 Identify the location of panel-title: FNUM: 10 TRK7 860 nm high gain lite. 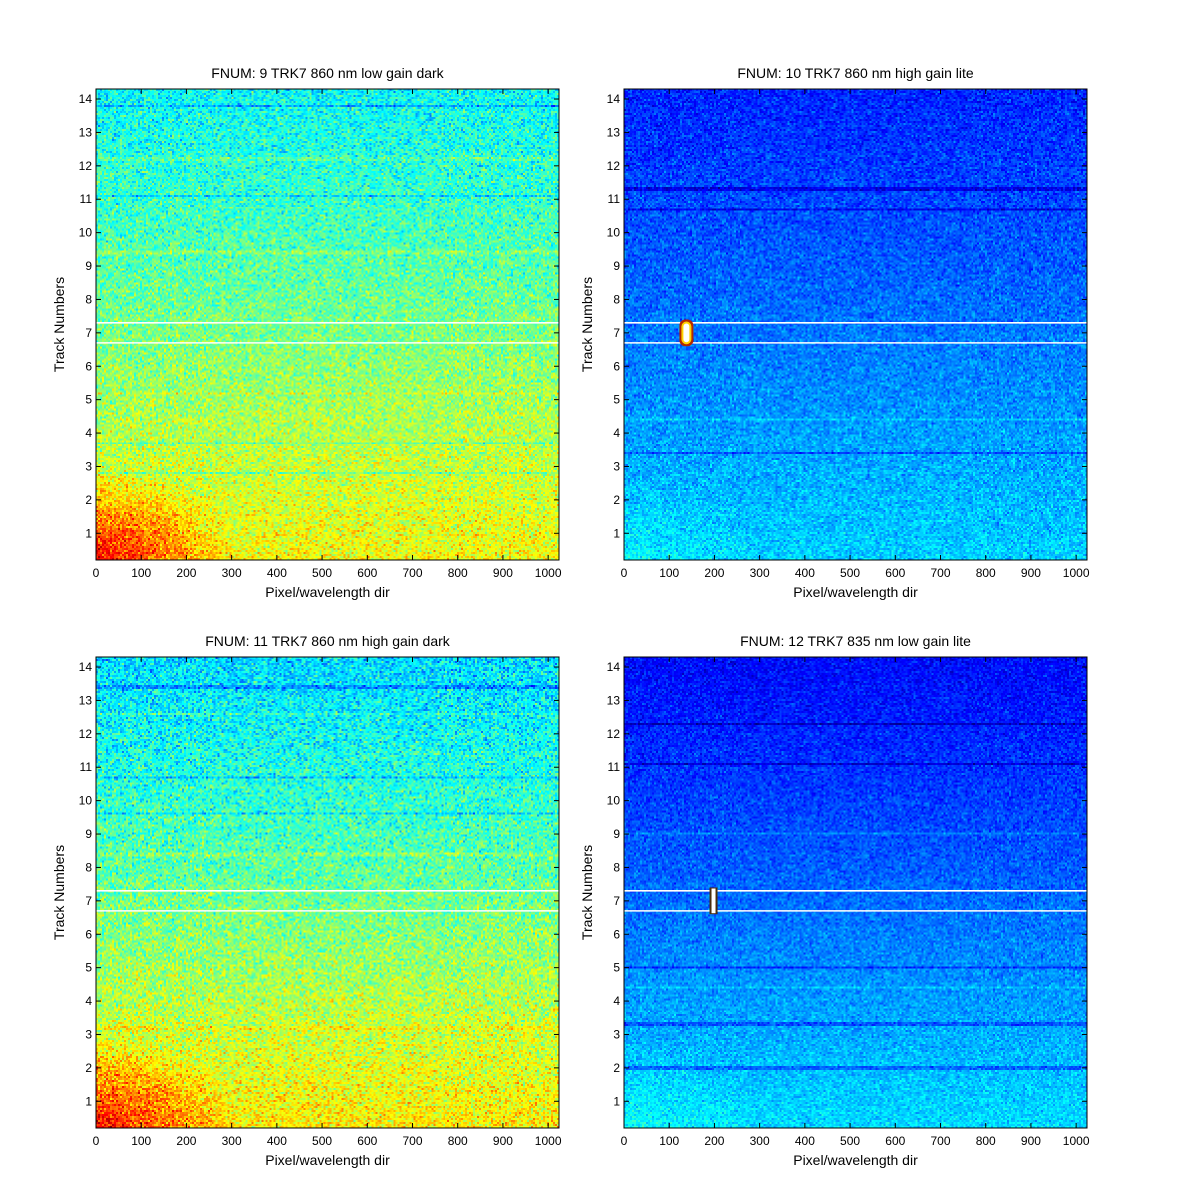
(855, 73).